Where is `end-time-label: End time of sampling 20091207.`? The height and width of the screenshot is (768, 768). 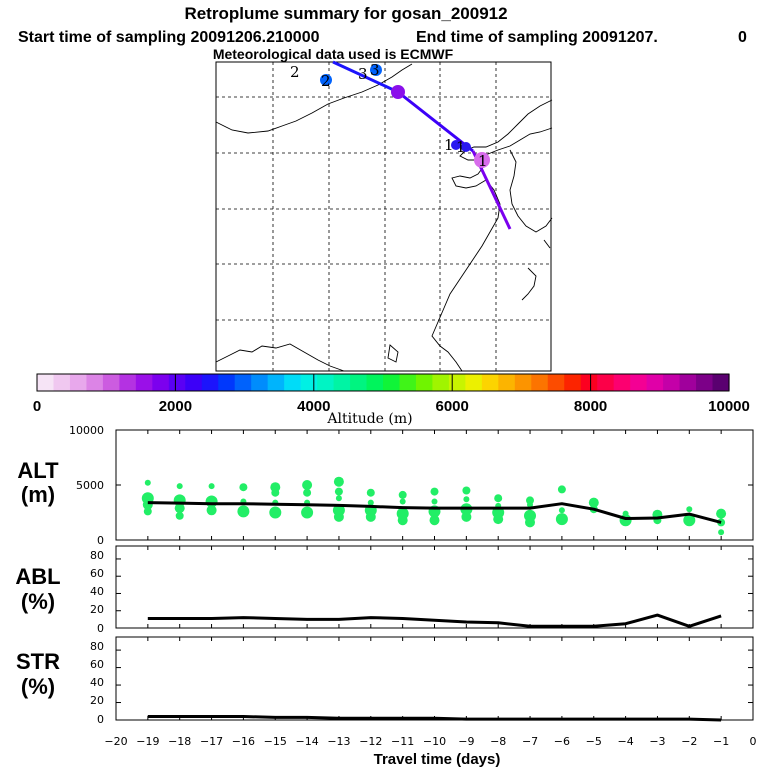 end-time-label: End time of sampling 20091207. is located at coordinates (537, 37).